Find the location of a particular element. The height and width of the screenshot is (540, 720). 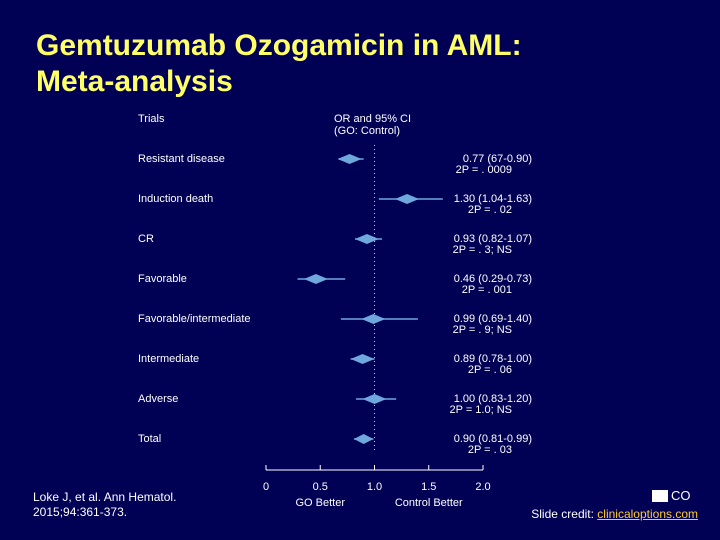

p-value-text: 2P = . 02 is located at coordinates (490, 210).